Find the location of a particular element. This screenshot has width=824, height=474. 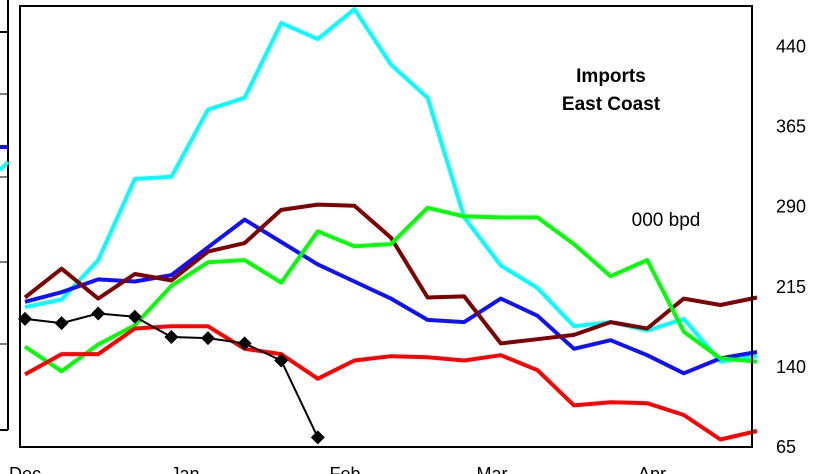

y-tick-label: 215 is located at coordinates (791, 287).